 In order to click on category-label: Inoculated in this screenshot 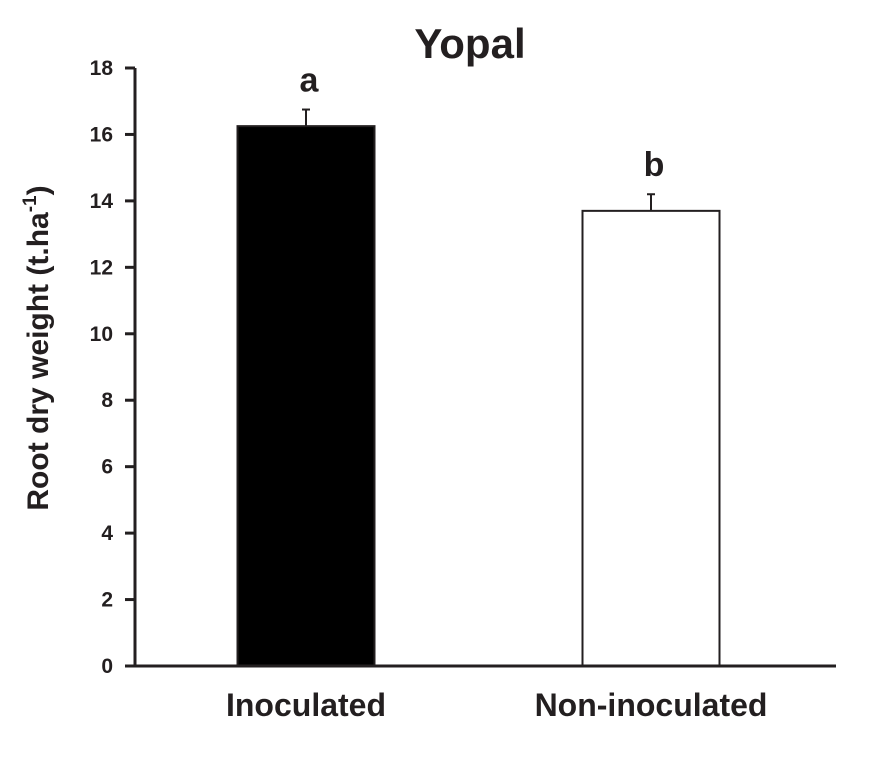, I will do `click(306, 705)`.